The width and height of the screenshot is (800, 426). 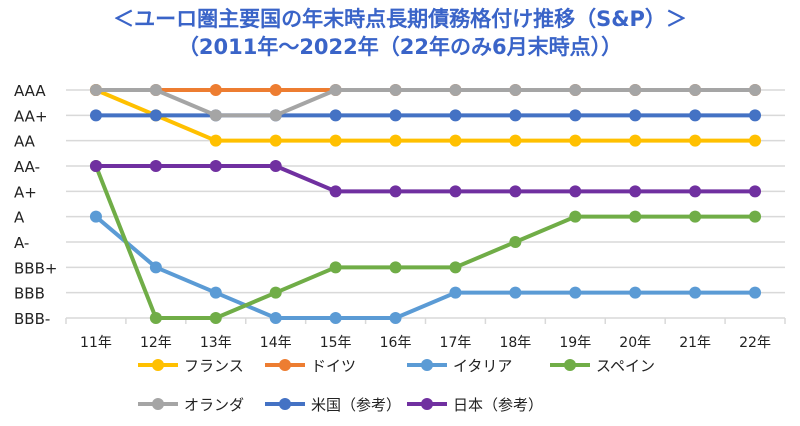 What do you see at coordinates (31, 116) in the screenshot?
I see `y-tick-label: AA+` at bounding box center [31, 116].